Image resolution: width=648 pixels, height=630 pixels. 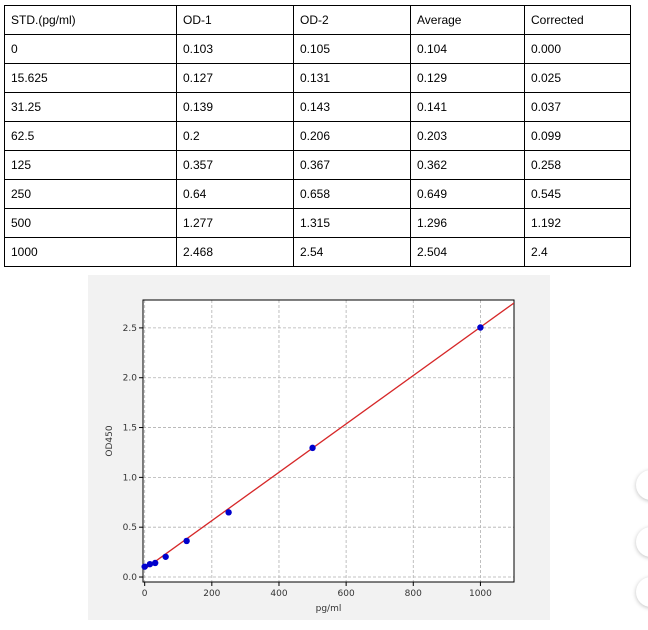 I want to click on table-cell: 0.103, so click(x=235, y=49).